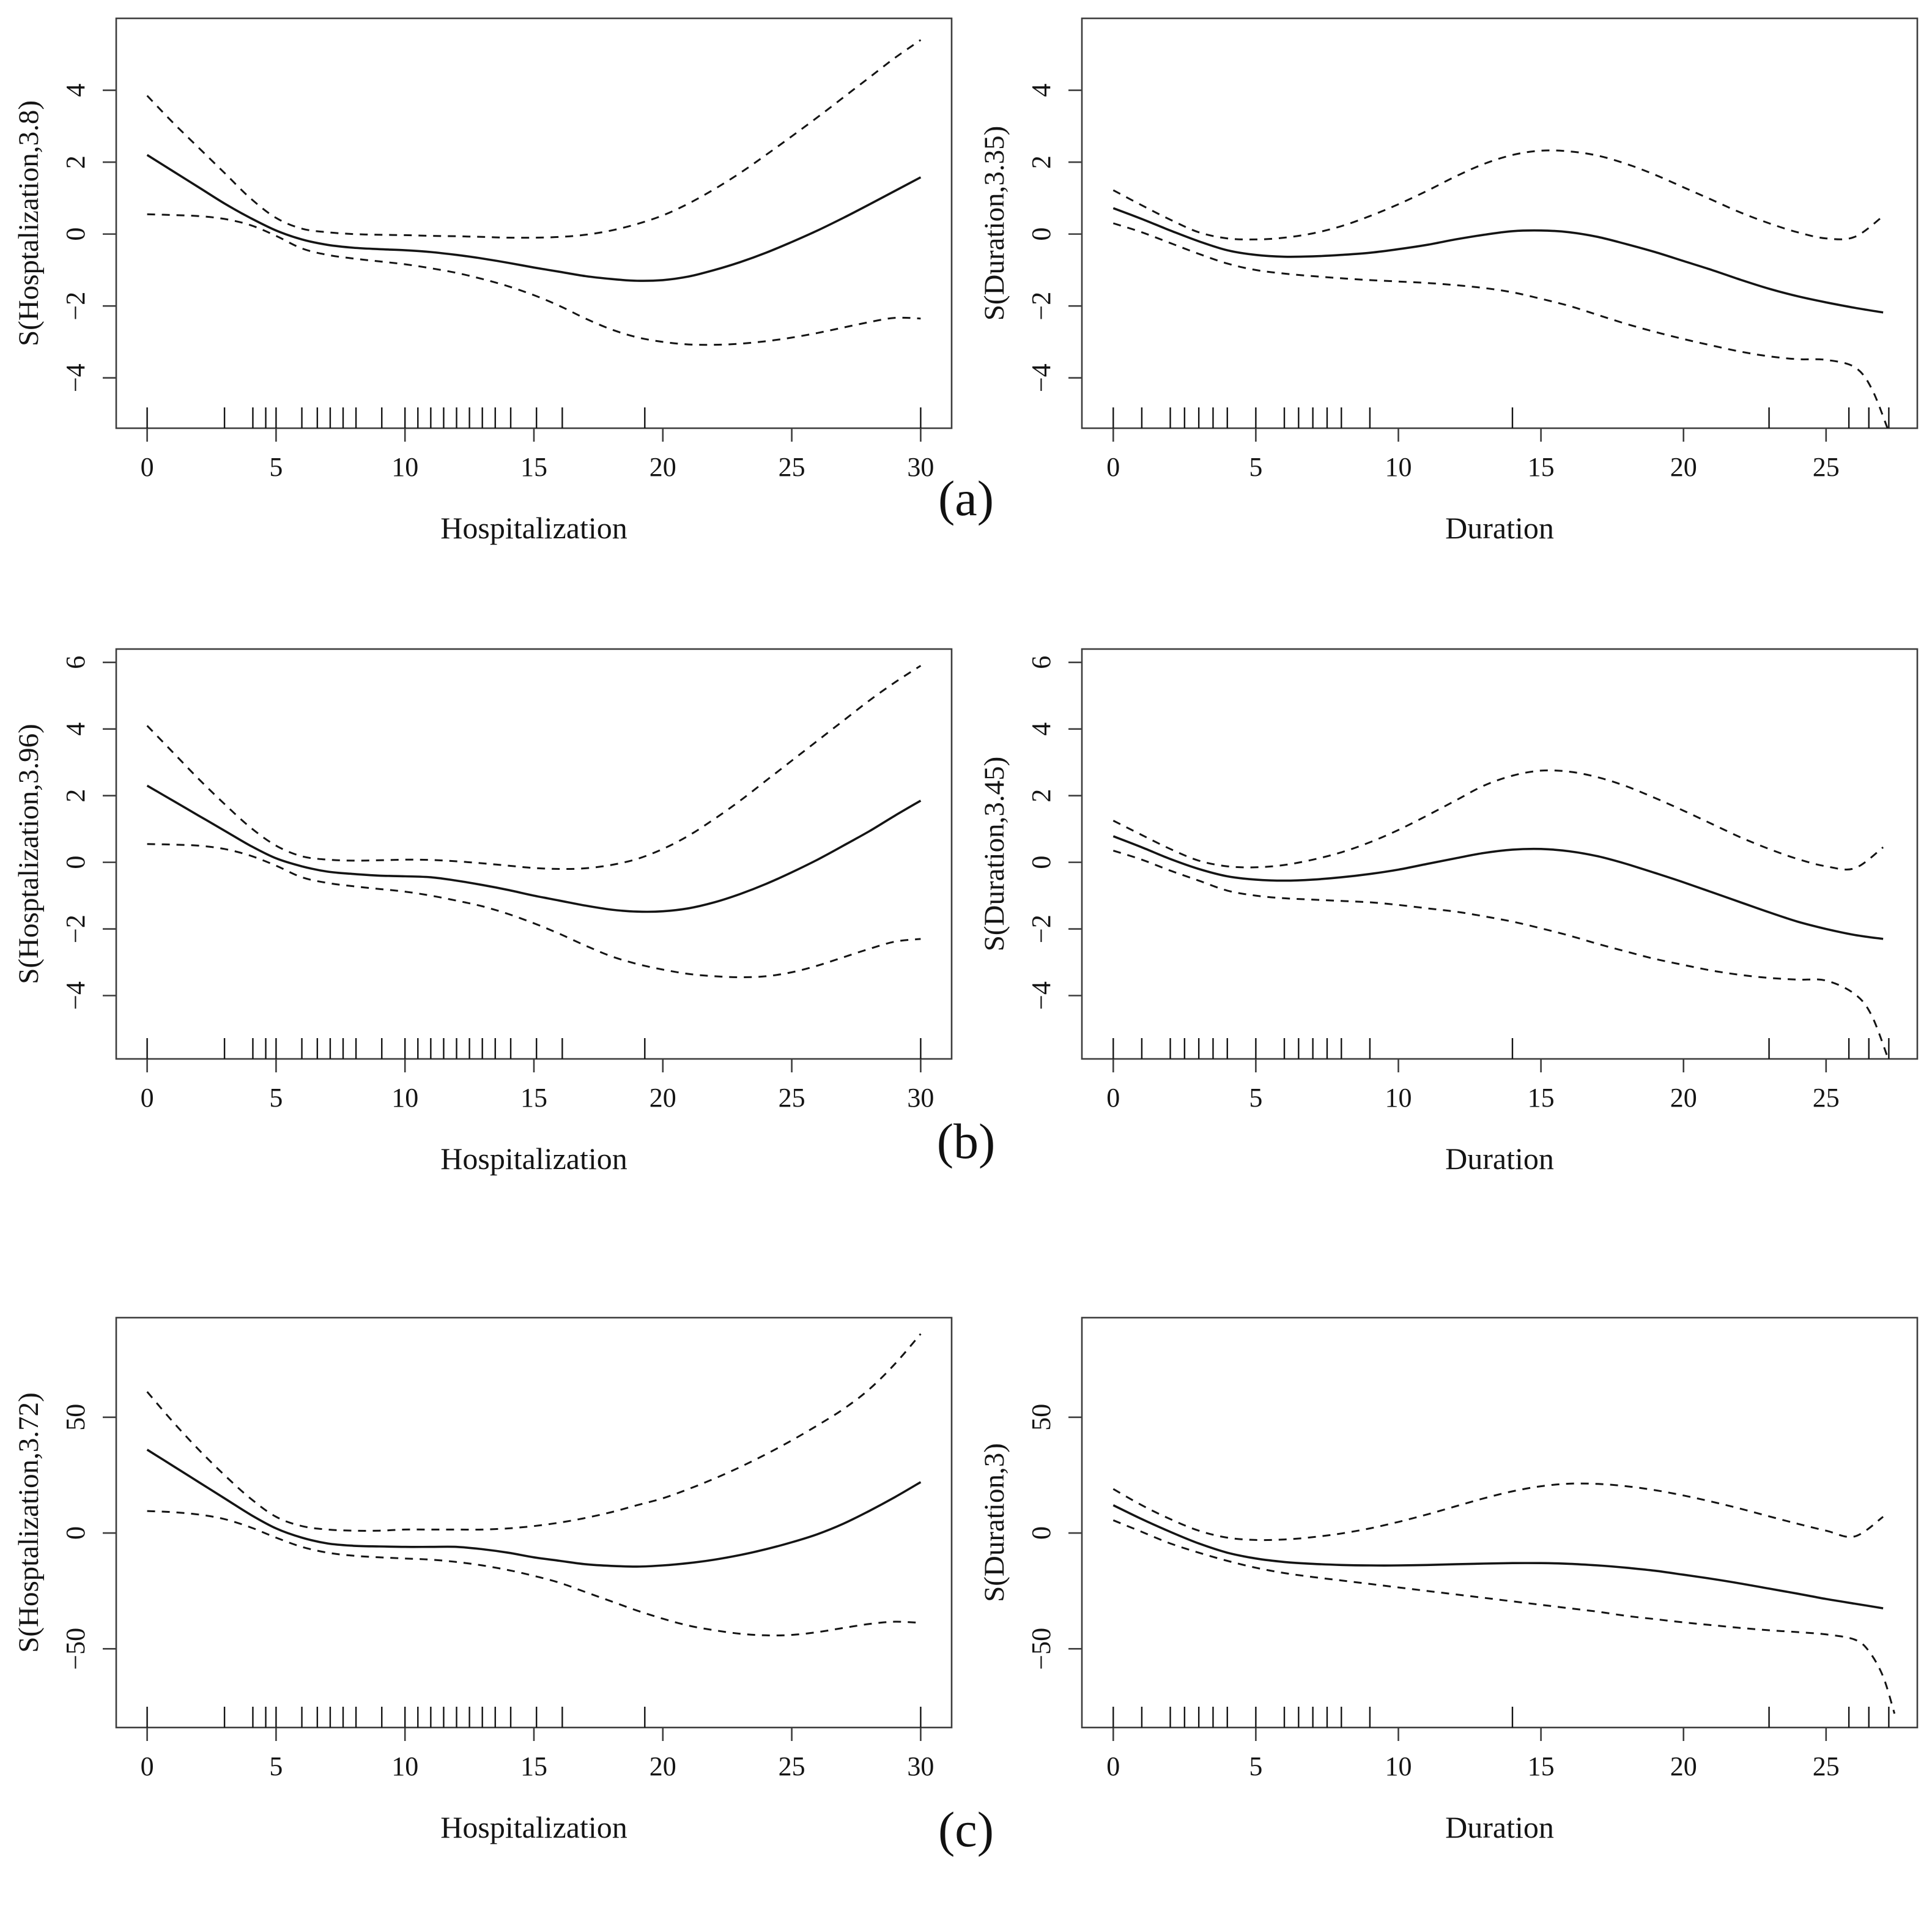 Image resolution: width=1932 pixels, height=1930 pixels. Describe the element at coordinates (966, 498) in the screenshot. I see `panel-letter-a: (a)` at that location.